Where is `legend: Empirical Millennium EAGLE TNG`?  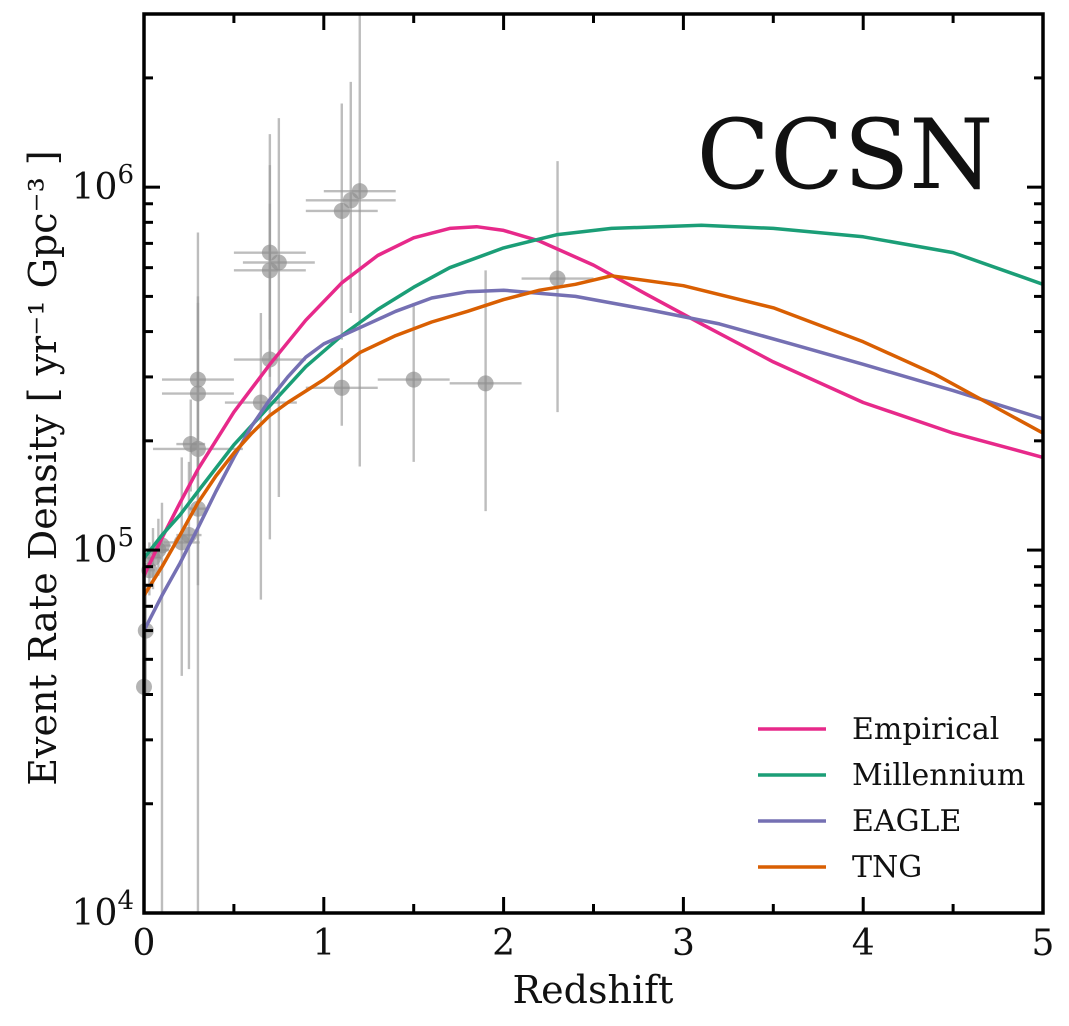
legend: Empirical Millennium EAGLE TNG is located at coordinates (891, 798).